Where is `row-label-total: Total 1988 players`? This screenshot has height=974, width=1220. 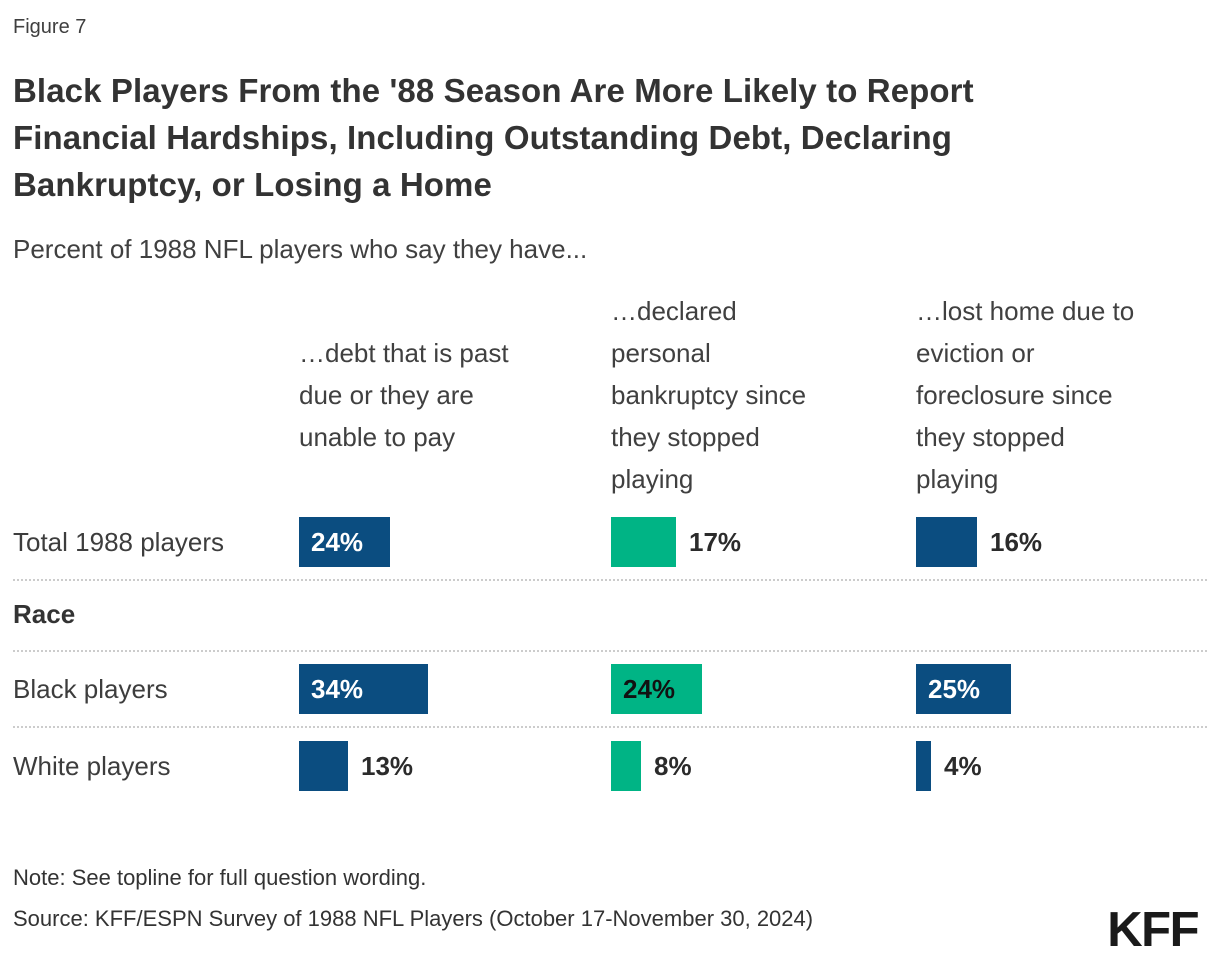 row-label-total: Total 1988 players is located at coordinates (119, 541).